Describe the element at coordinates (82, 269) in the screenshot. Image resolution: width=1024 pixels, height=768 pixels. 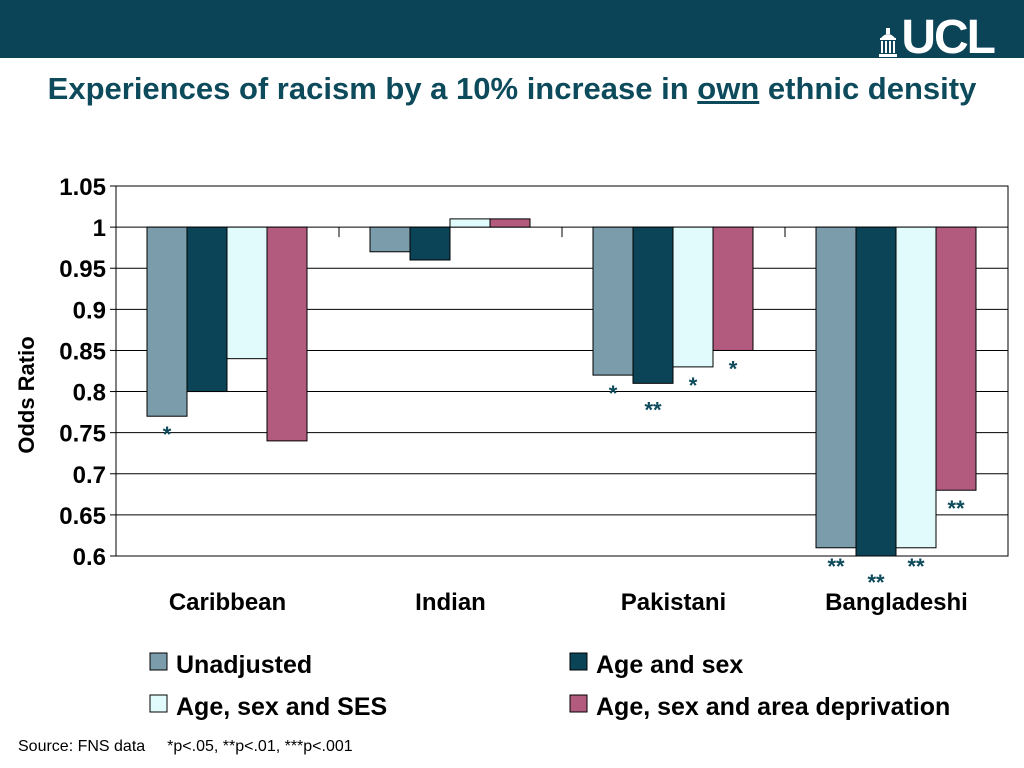
I see `y-tick-label: 0.95` at that location.